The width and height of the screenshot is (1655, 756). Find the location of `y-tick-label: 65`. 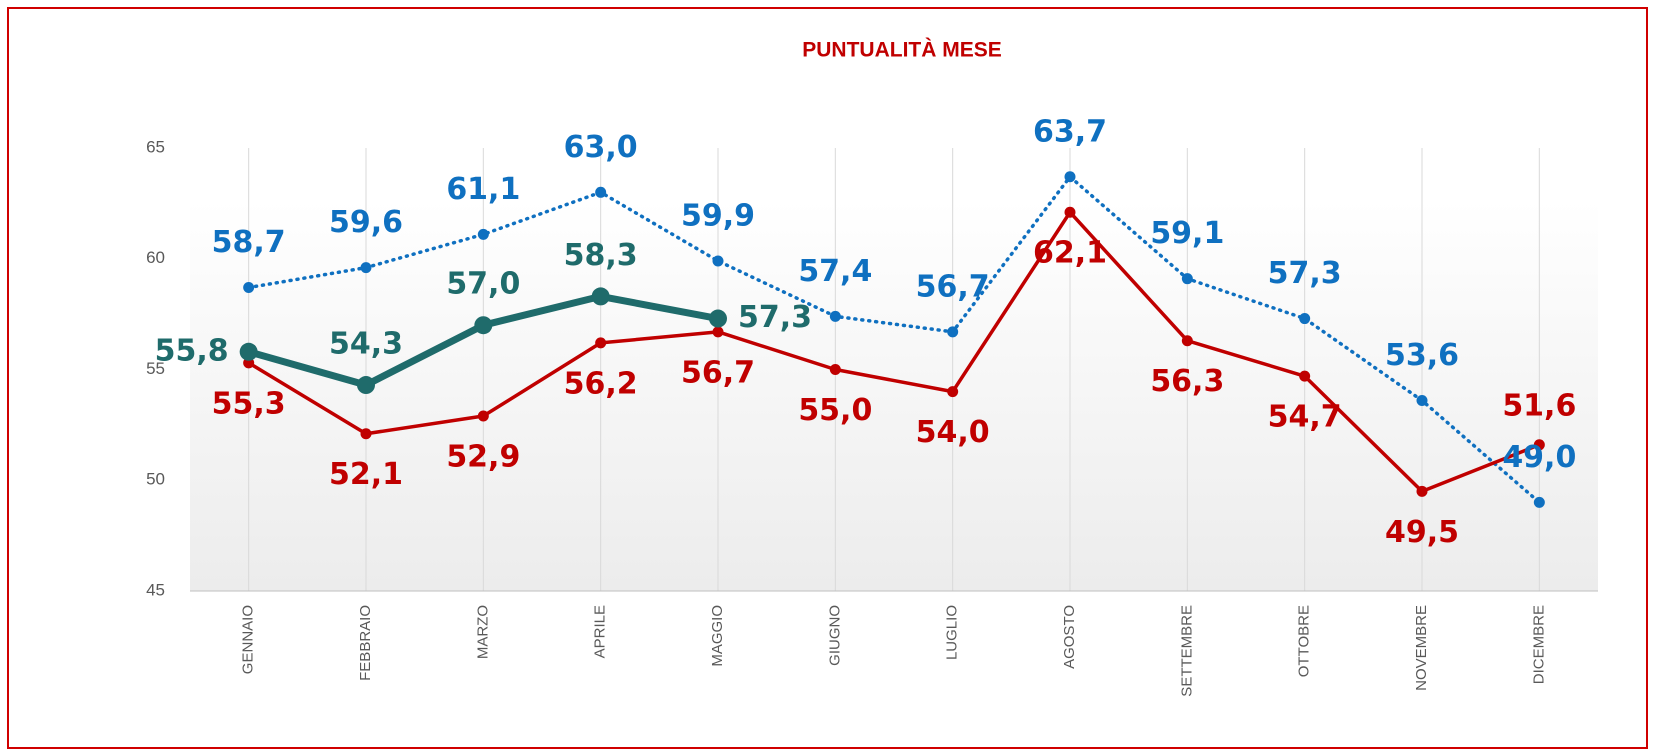

y-tick-label: 65 is located at coordinates (155, 146).